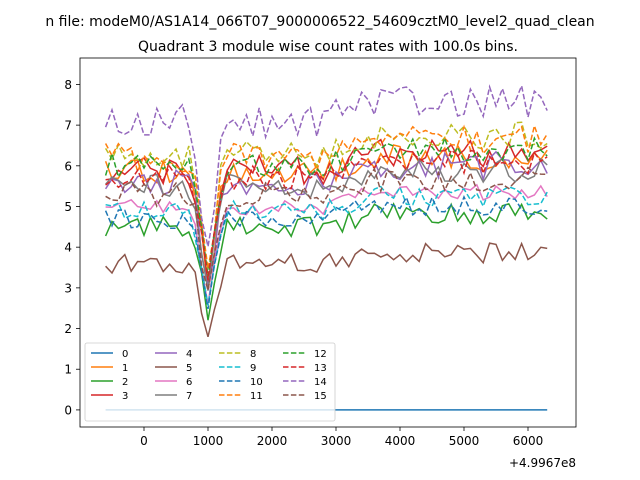 This screenshot has height=480, width=640. What do you see at coordinates (68, 410) in the screenshot?
I see `y-tick-label: 0` at bounding box center [68, 410].